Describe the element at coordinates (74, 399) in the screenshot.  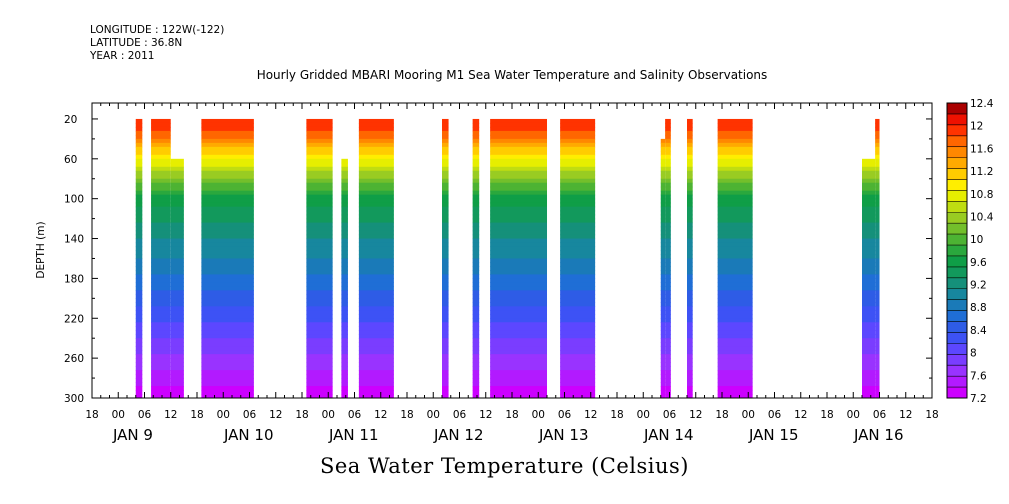
I see `y-tick-label: 300` at that location.